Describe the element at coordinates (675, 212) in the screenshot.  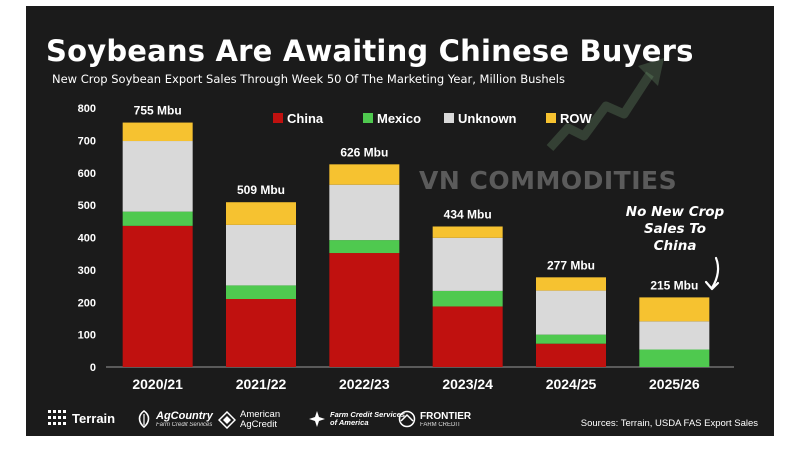
I see `annotation-line: No New Crop` at that location.